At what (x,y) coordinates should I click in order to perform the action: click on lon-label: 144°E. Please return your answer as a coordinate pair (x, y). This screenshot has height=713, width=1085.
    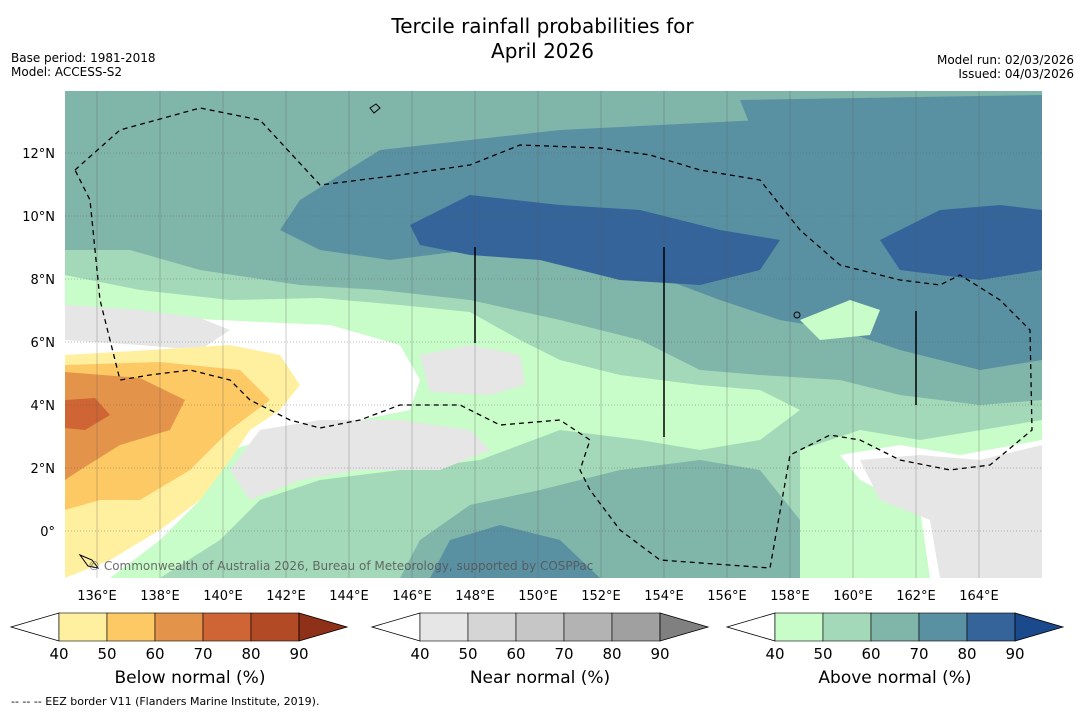
    Looking at the image, I should click on (349, 596).